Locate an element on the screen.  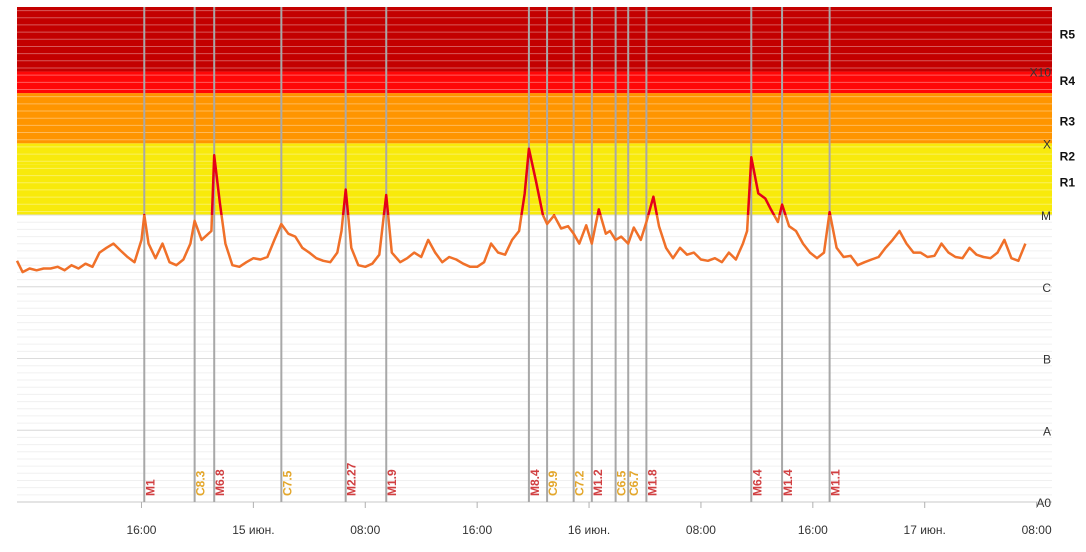
class-label-c: C is located at coordinates (1046, 288).